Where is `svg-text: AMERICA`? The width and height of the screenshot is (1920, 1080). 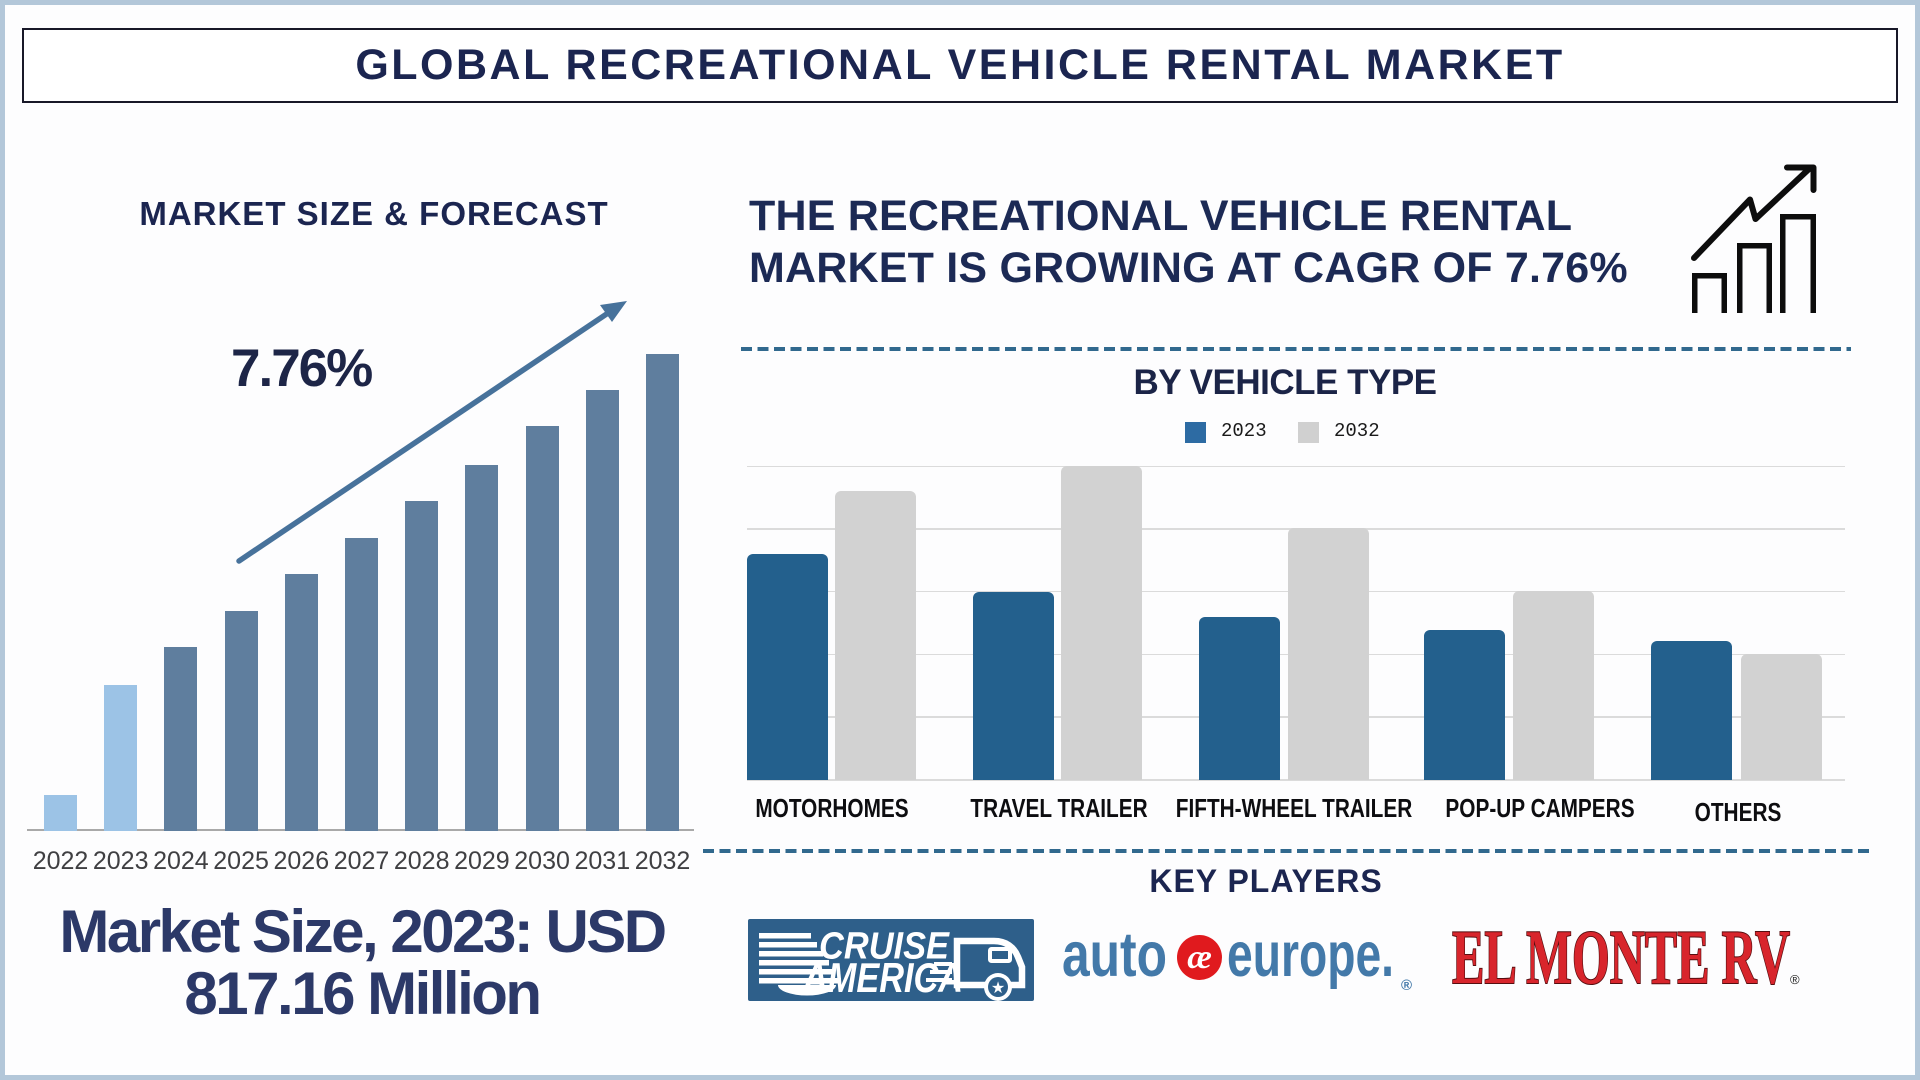
svg-text: AMERICA is located at coordinates (882, 977).